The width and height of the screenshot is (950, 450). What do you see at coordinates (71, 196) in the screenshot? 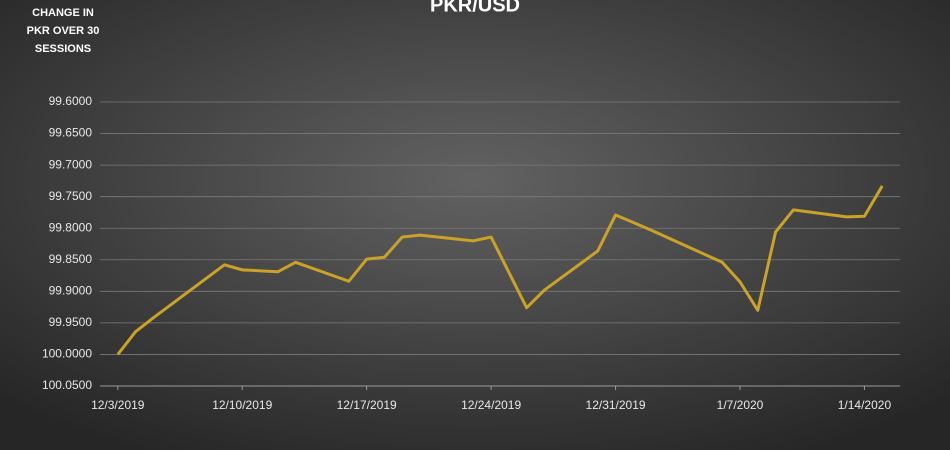
I see `y-tick-label: 99.7500` at bounding box center [71, 196].